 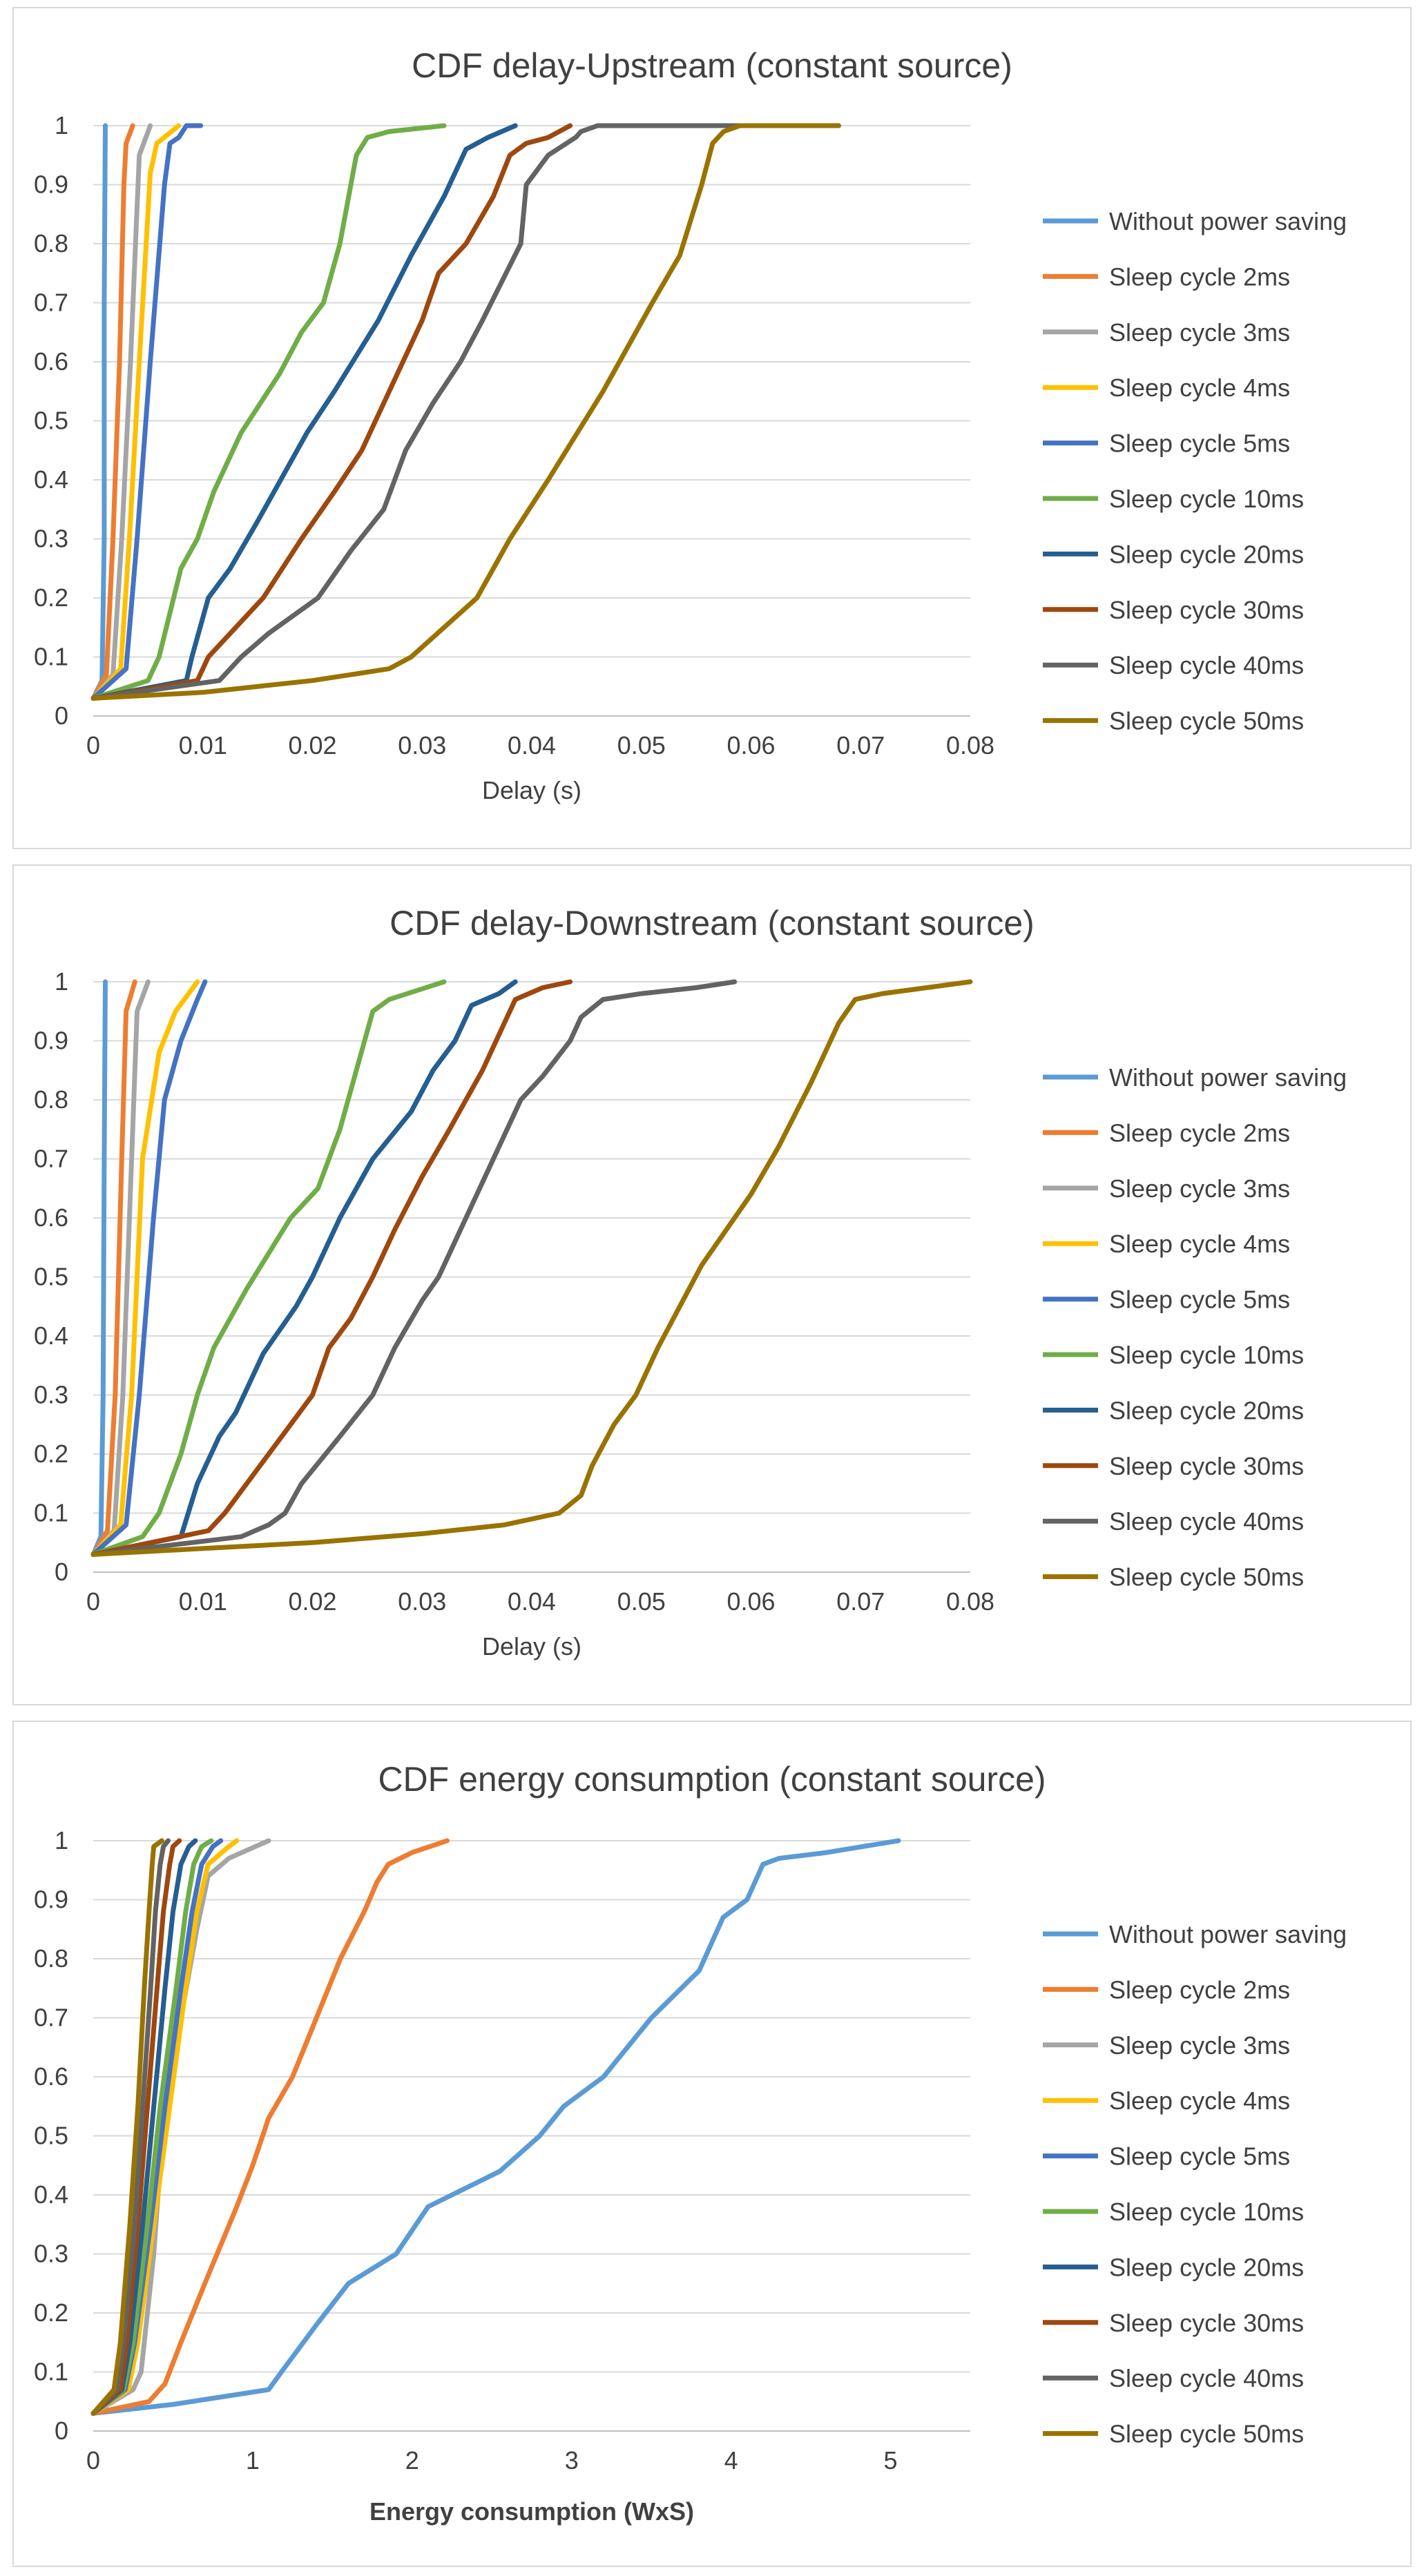 I want to click on legend-label: Sleep cycle 40ms, so click(x=1206, y=2378).